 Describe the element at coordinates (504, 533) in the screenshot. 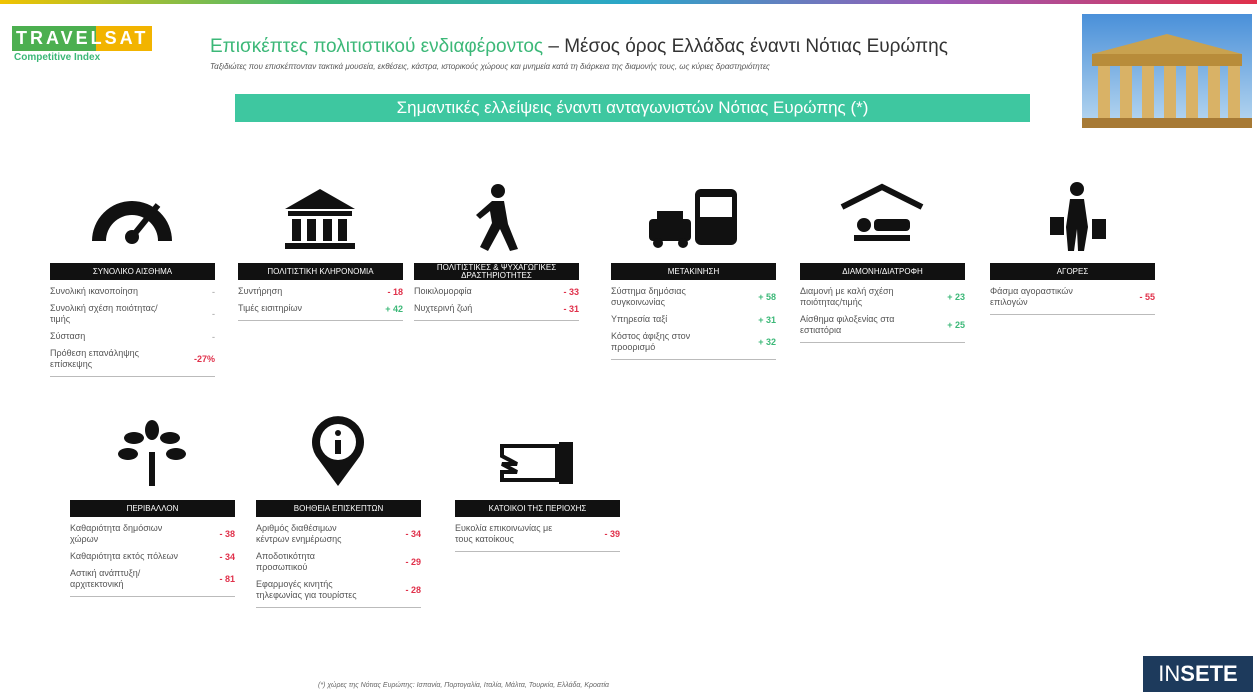

I see `item-label: Ευκολία επικοινωνίας με τους κατοίκους` at that location.